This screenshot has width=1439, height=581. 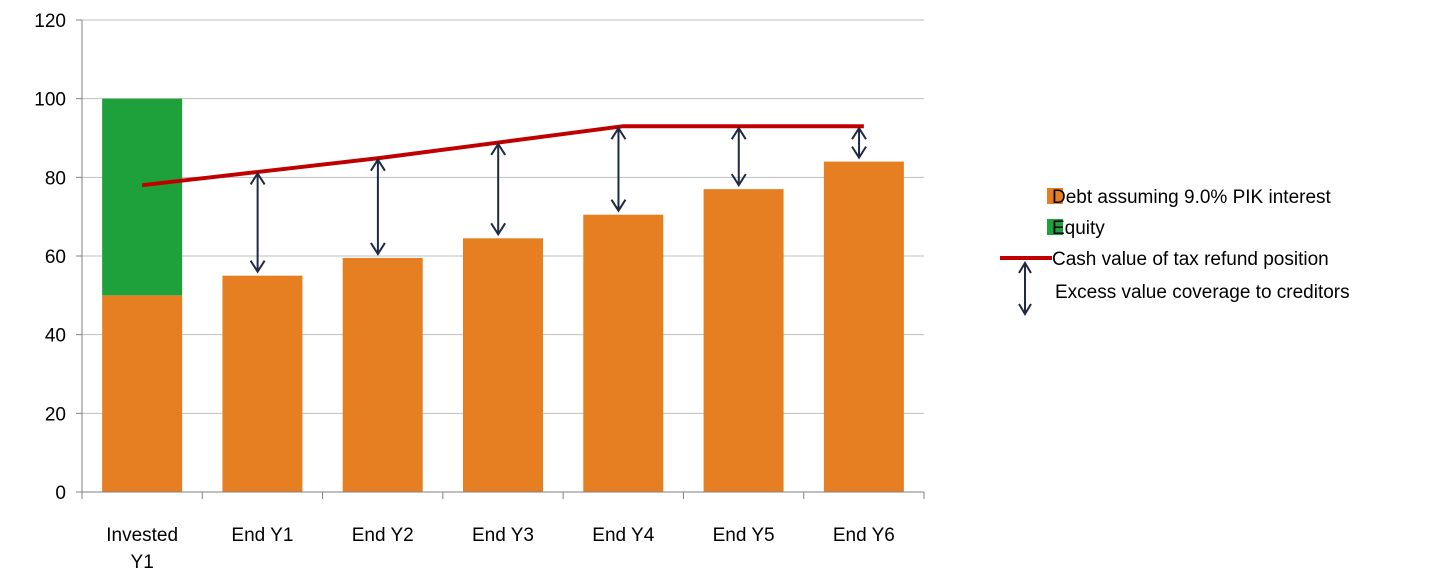 What do you see at coordinates (1190, 259) in the screenshot?
I see `legend-label: Cash value of tax refund position` at bounding box center [1190, 259].